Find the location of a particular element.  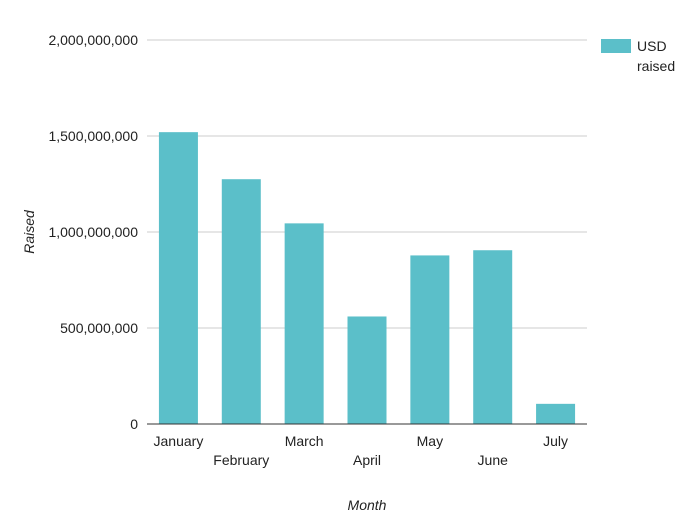

bar-july is located at coordinates (556, 413).